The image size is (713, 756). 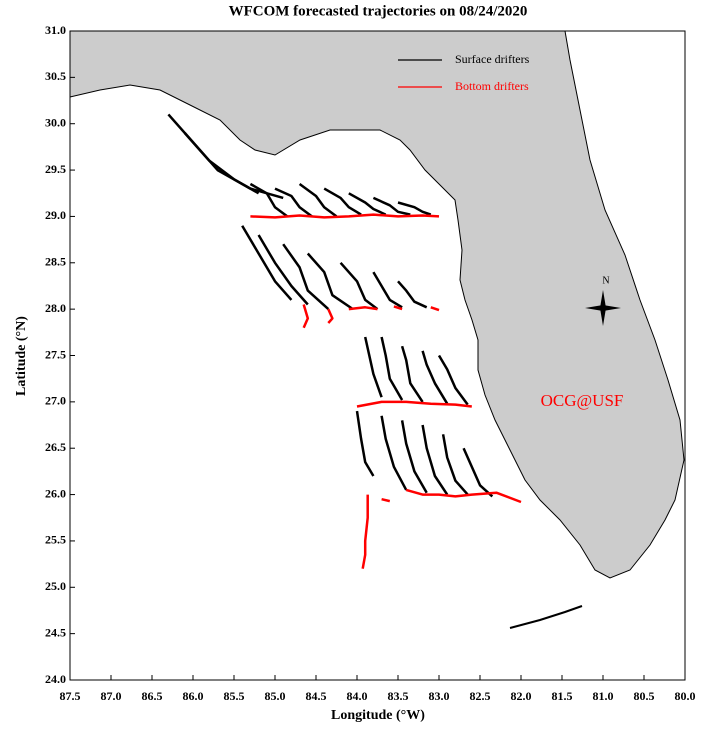 What do you see at coordinates (55, 586) in the screenshot?
I see `y-tick-label: 25.0` at bounding box center [55, 586].